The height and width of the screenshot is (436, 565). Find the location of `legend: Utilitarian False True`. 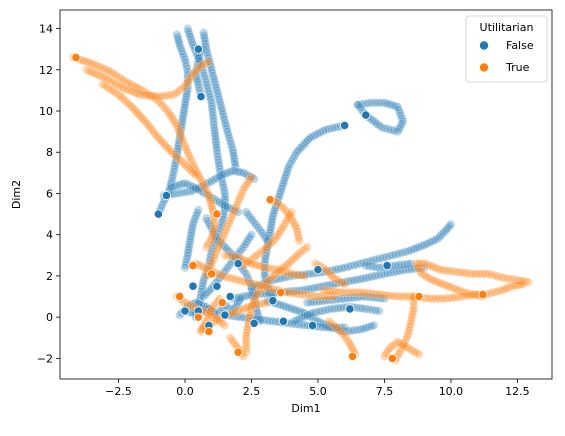

legend: Utilitarian False True is located at coordinates (506, 49).